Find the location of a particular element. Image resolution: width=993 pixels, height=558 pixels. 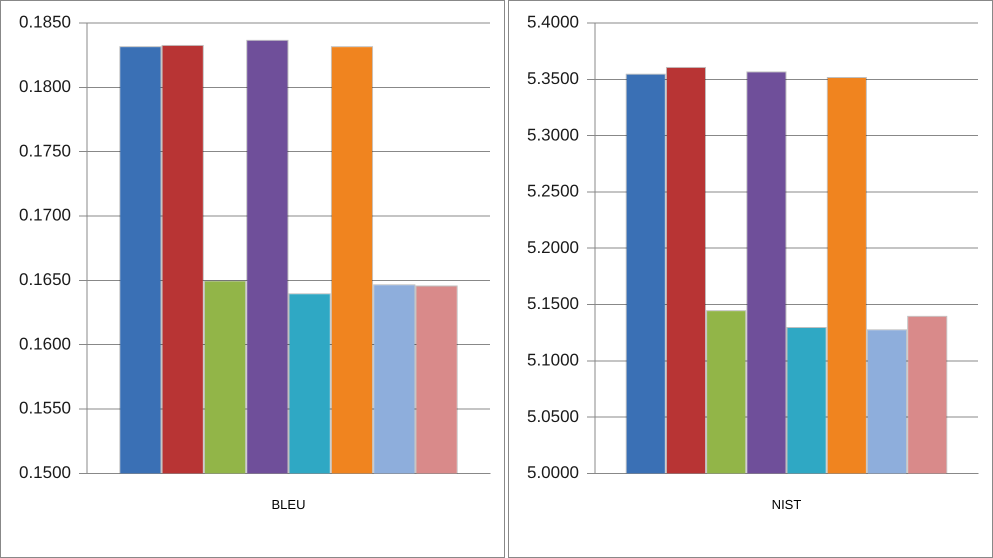

y-tick-label: 0.1800 is located at coordinates (44, 86).